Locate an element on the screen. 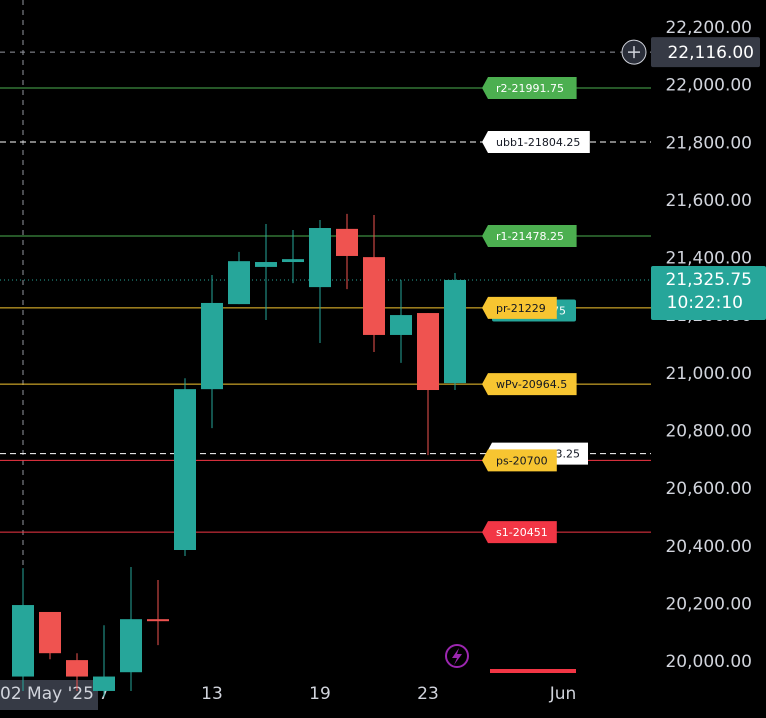  lightning-icon is located at coordinates (457, 656).